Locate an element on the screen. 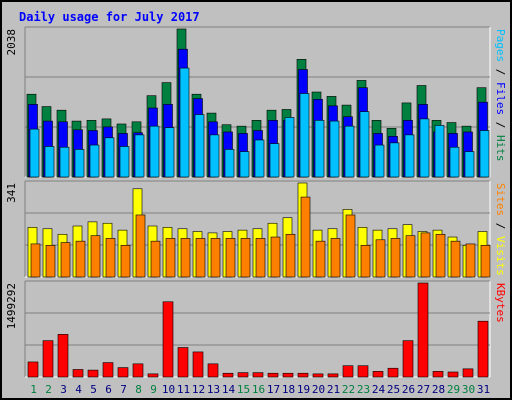 This screenshot has height=400, width=512. x-tick-label: 25 is located at coordinates (393, 389).